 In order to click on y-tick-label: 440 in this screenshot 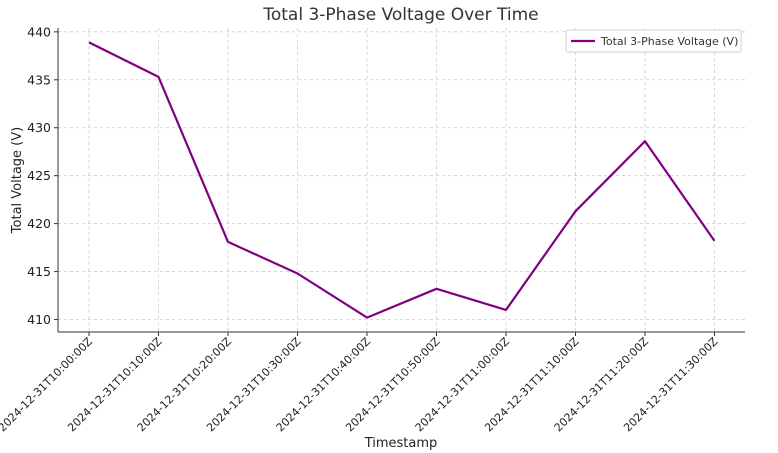, I will do `click(39, 31)`.